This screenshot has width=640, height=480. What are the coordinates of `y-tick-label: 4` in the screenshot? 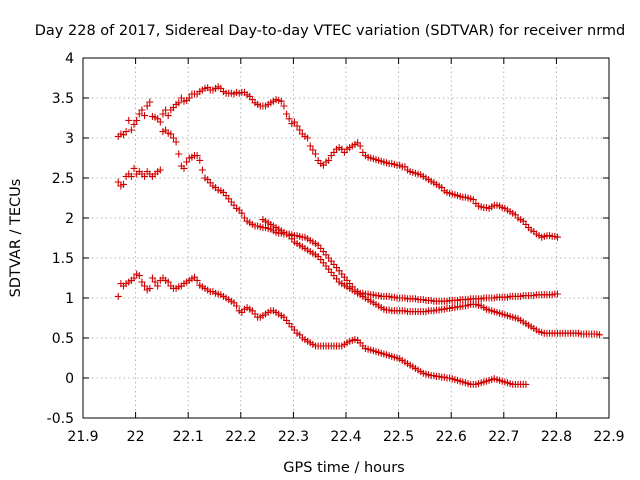 It's located at (69, 59).